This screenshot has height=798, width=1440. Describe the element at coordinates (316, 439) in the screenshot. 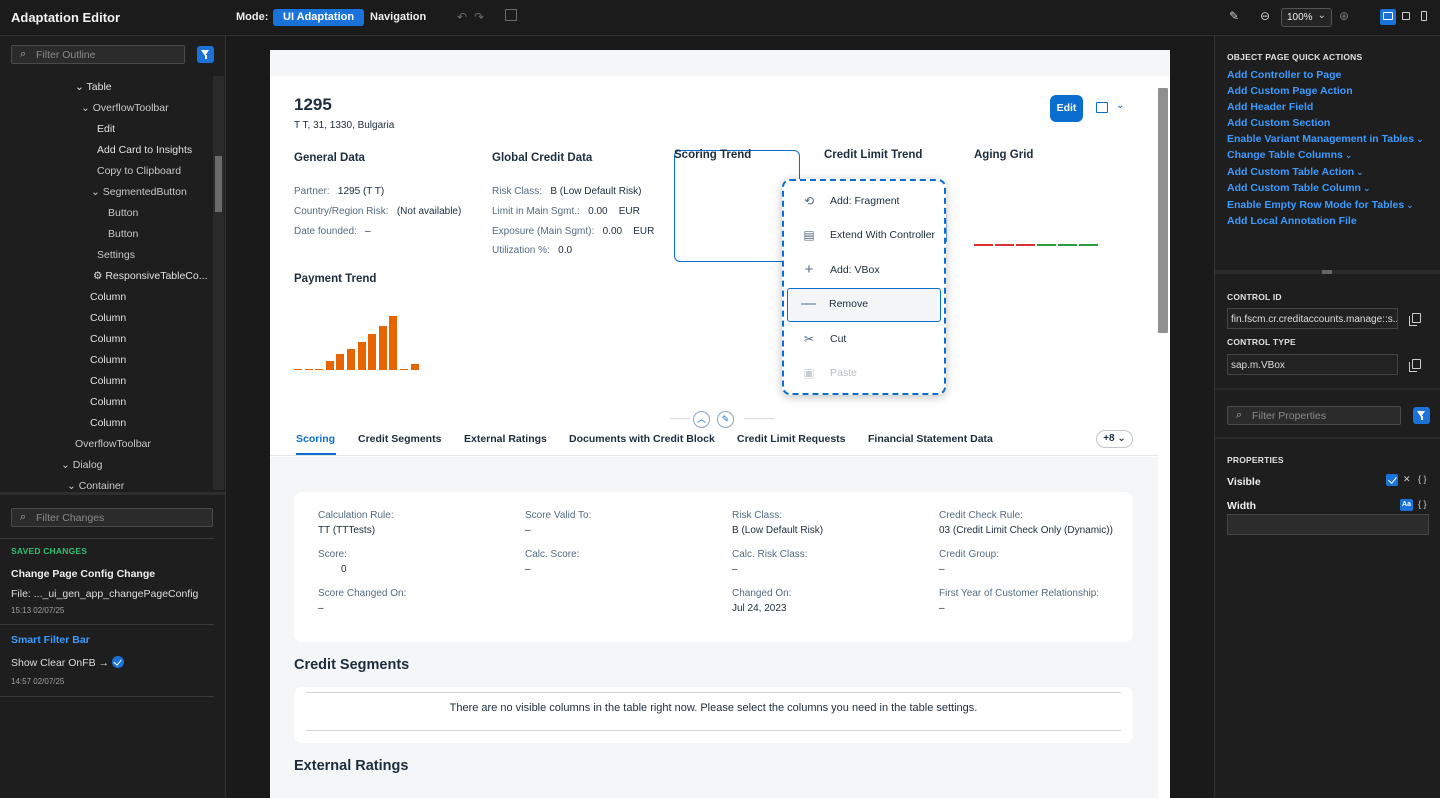

I see `tab-scoring: Scoring` at that location.